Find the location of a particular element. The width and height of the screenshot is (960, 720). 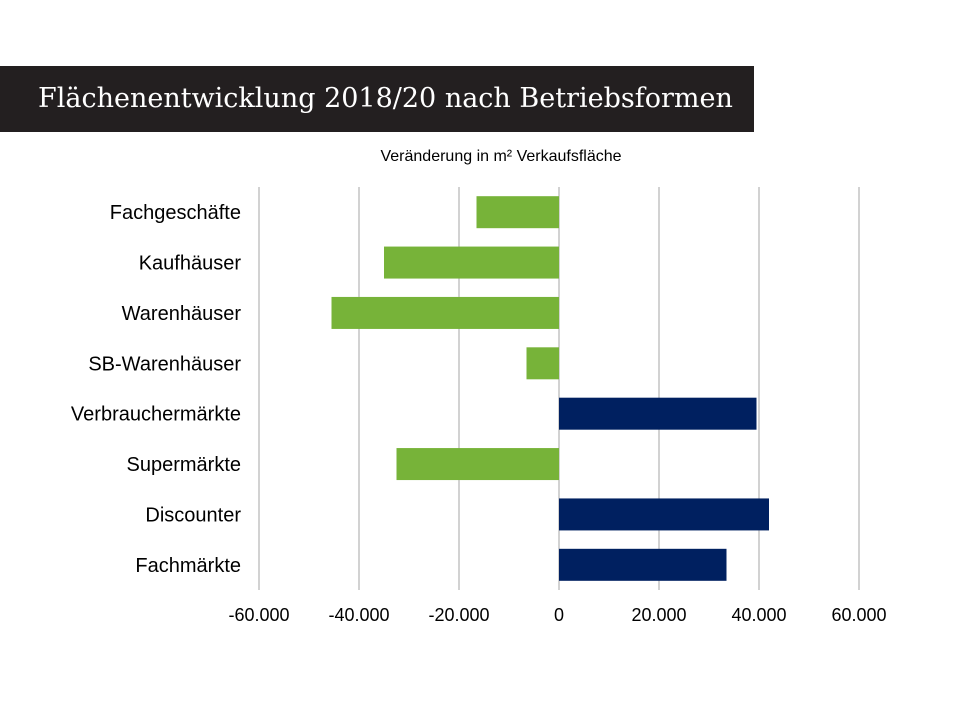

x-tick-labels: -60.000 -40.000 -20.000 0 20.000 40.000 60.000 is located at coordinates (557, 615).